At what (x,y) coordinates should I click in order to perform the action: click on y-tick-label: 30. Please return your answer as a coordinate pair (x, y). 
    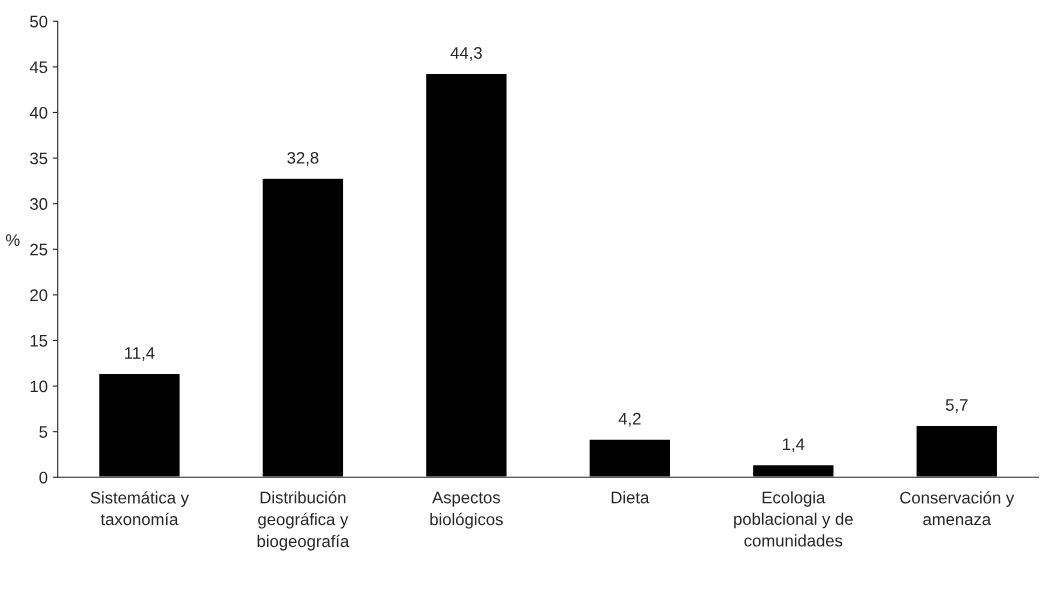
    Looking at the image, I should click on (39, 204).